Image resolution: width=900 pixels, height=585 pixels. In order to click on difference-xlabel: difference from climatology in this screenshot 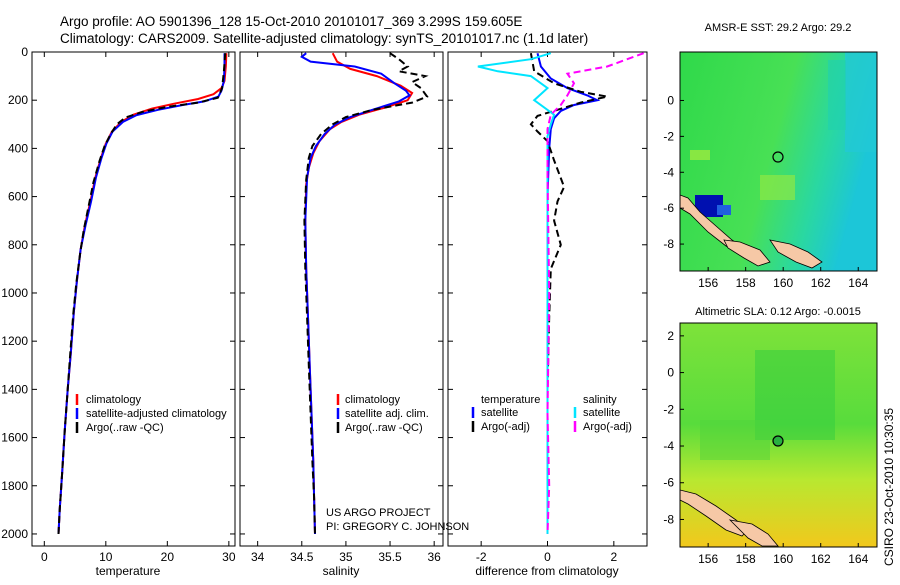, I will do `click(546, 571)`.